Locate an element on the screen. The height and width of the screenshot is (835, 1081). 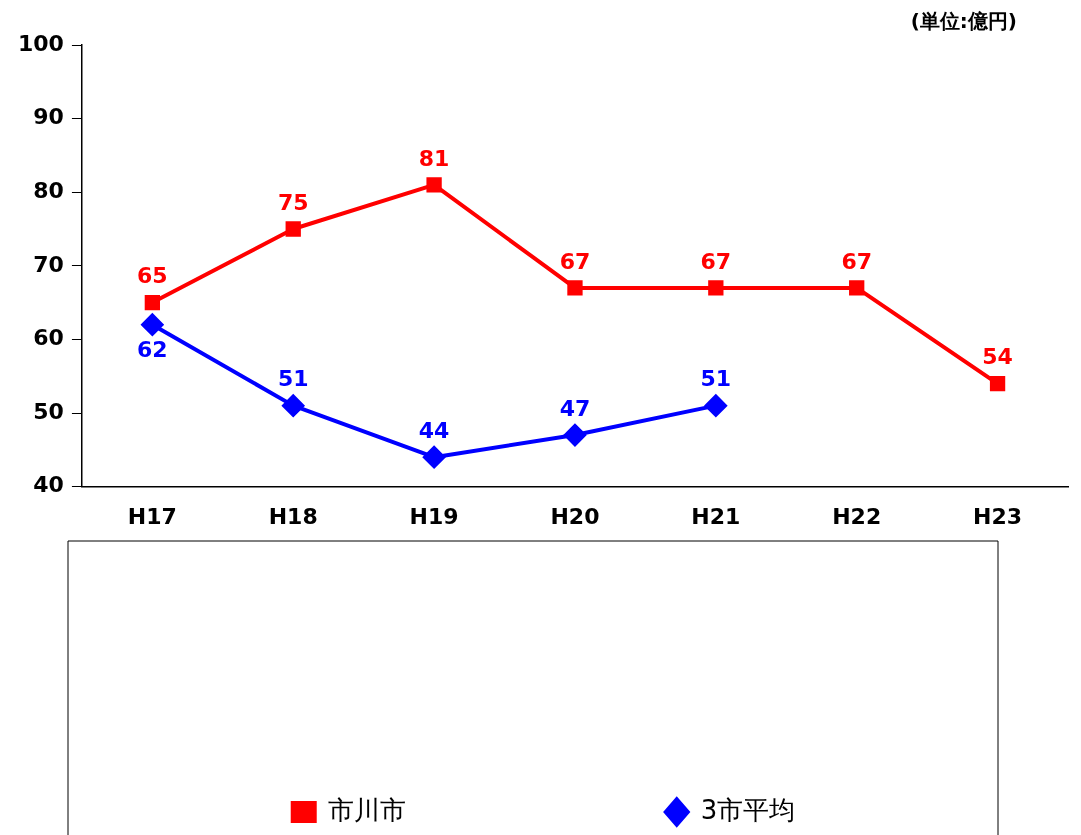
text: (単位:億円) is located at coordinates (963, 21).